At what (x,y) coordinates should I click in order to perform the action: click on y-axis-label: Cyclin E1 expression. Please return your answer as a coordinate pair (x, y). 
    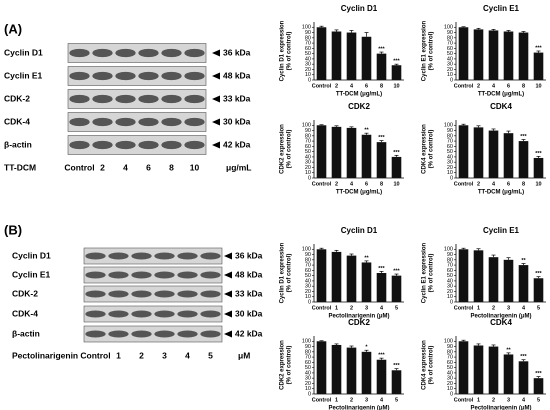
    Looking at the image, I should click on (425, 50).